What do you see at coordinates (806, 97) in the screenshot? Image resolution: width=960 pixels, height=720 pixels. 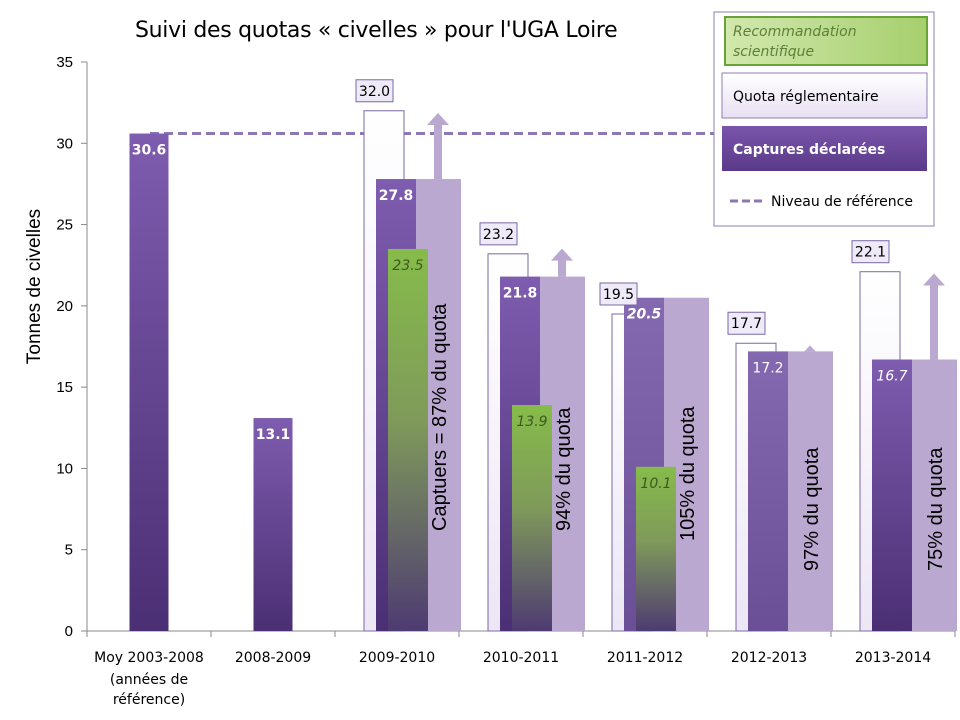 I see `legend-quota-label: Quota réglementaire` at bounding box center [806, 97].